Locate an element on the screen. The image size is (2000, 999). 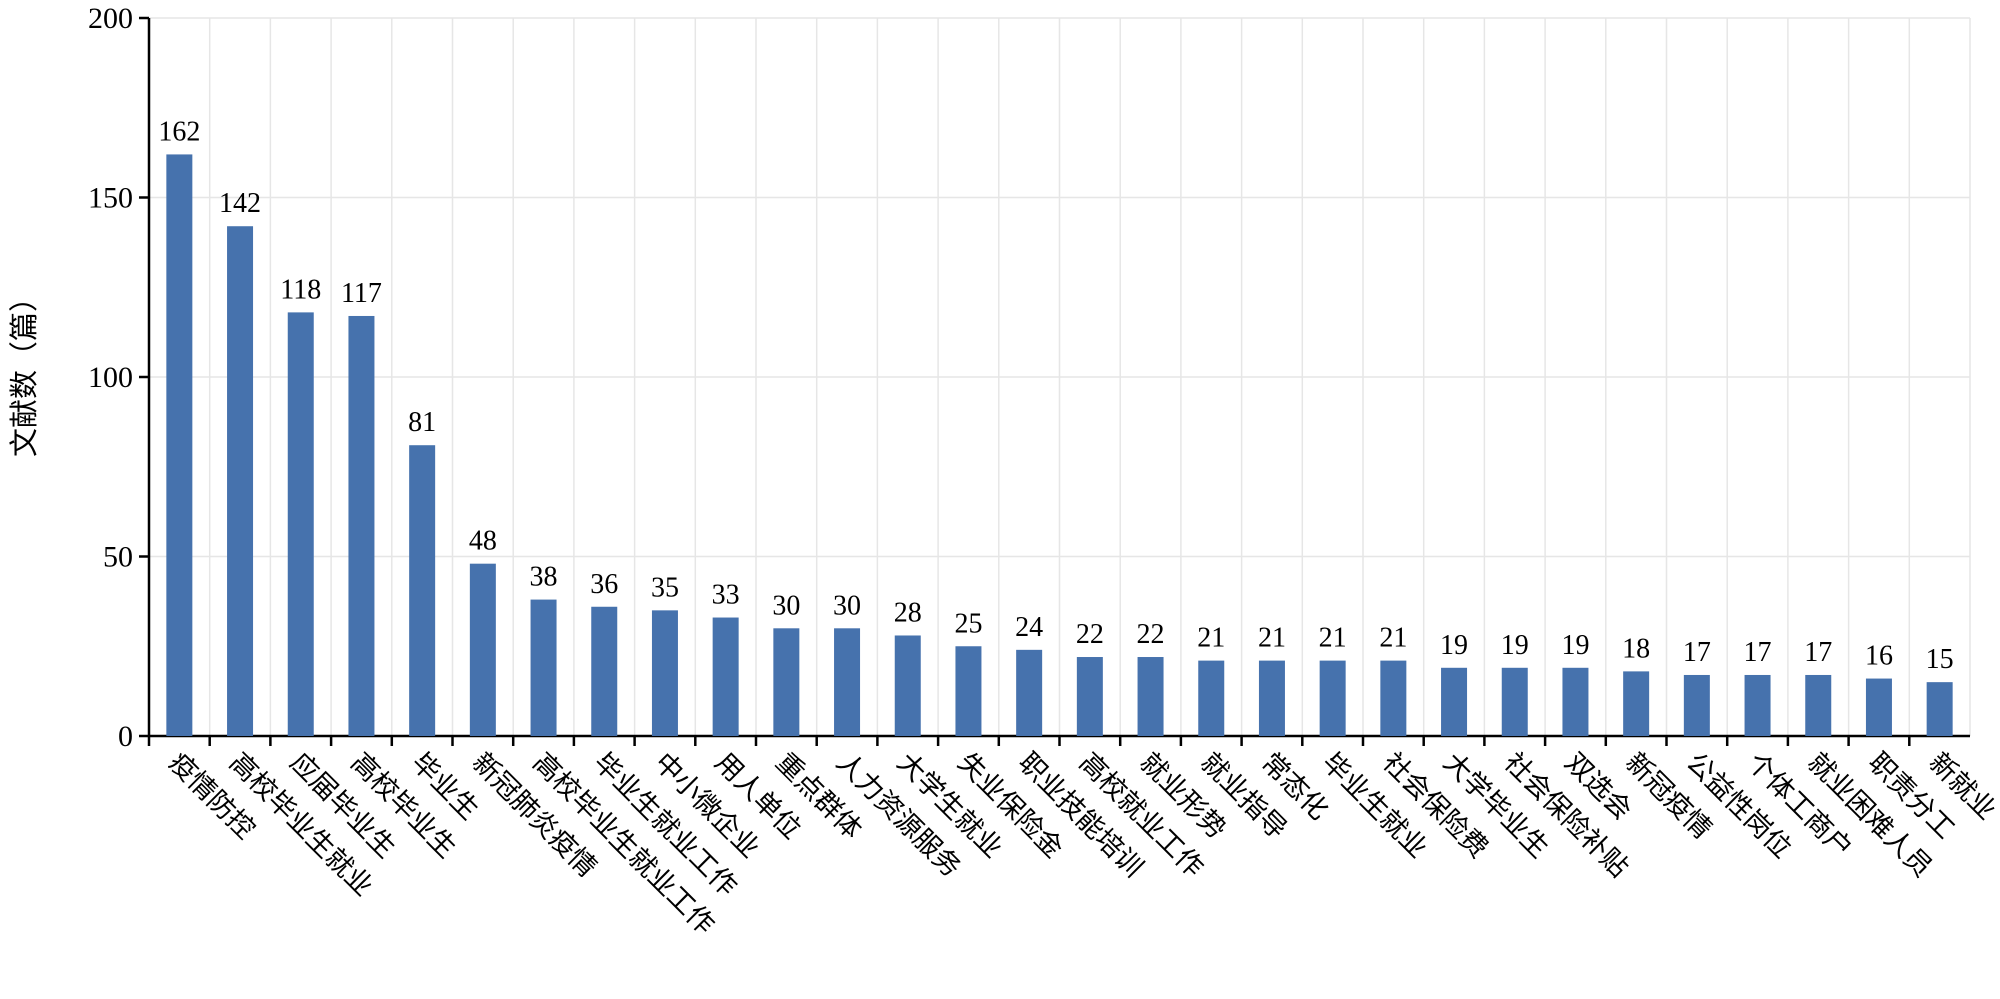
value-label: 15 is located at coordinates (1940, 659).